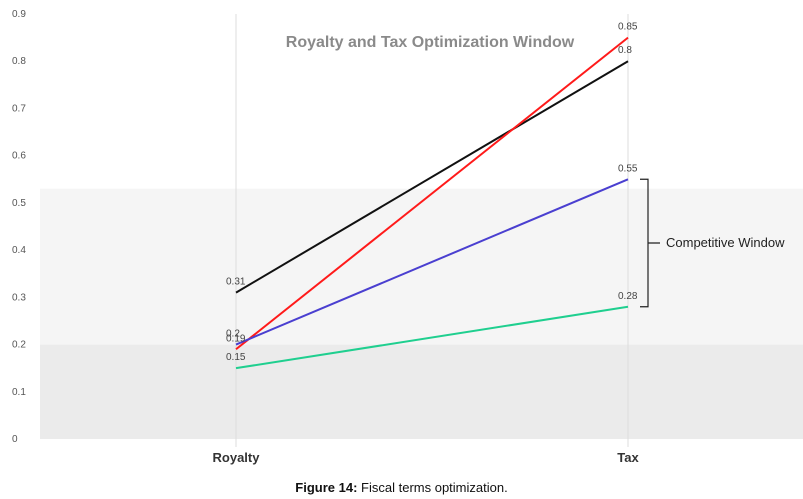 This screenshot has height=499, width=803. What do you see at coordinates (628, 168) in the screenshot?
I see `data-label: 0.55` at bounding box center [628, 168].